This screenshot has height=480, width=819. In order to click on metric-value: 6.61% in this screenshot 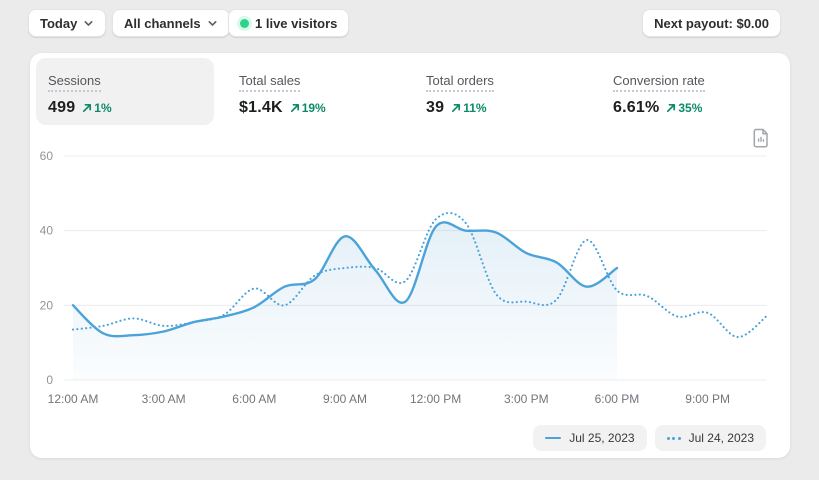, I will do `click(636, 107)`.